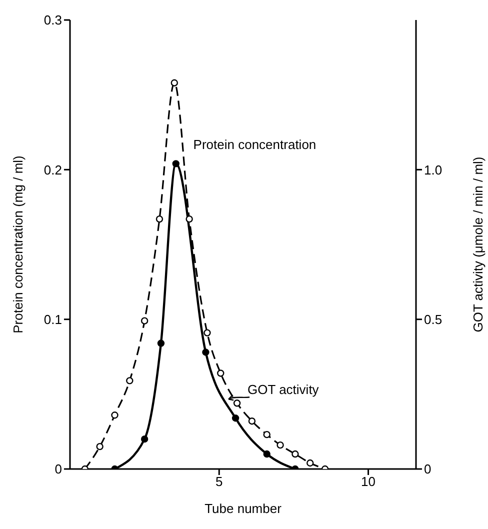  What do you see at coordinates (18, 245) in the screenshot?
I see `y-axis-title: Protein concentration (mg / ml)` at bounding box center [18, 245].